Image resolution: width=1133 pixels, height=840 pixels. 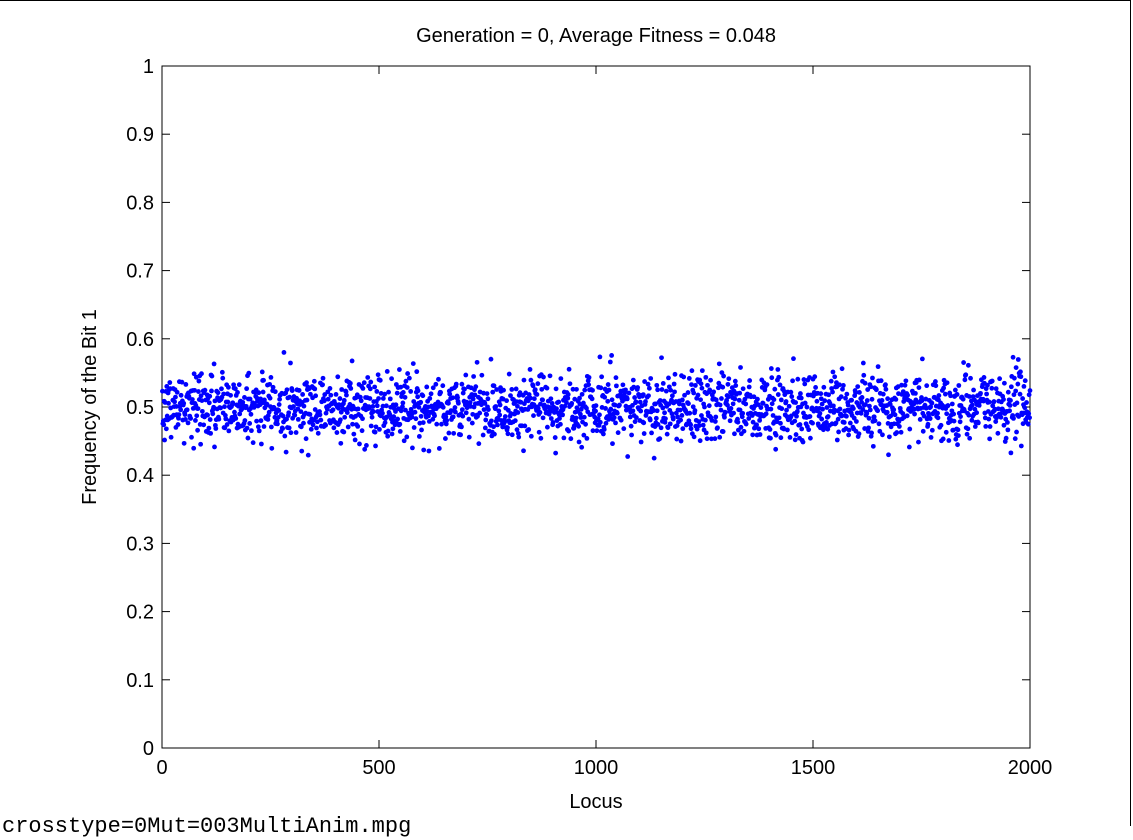 What do you see at coordinates (140, 272) in the screenshot?
I see `y-tick-label: 0.7` at bounding box center [140, 272].